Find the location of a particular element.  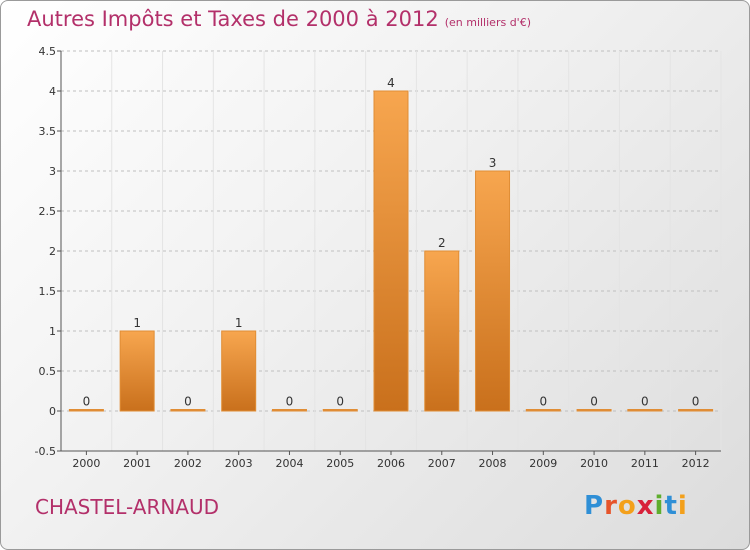

logo-letter: t is located at coordinates (671, 506).